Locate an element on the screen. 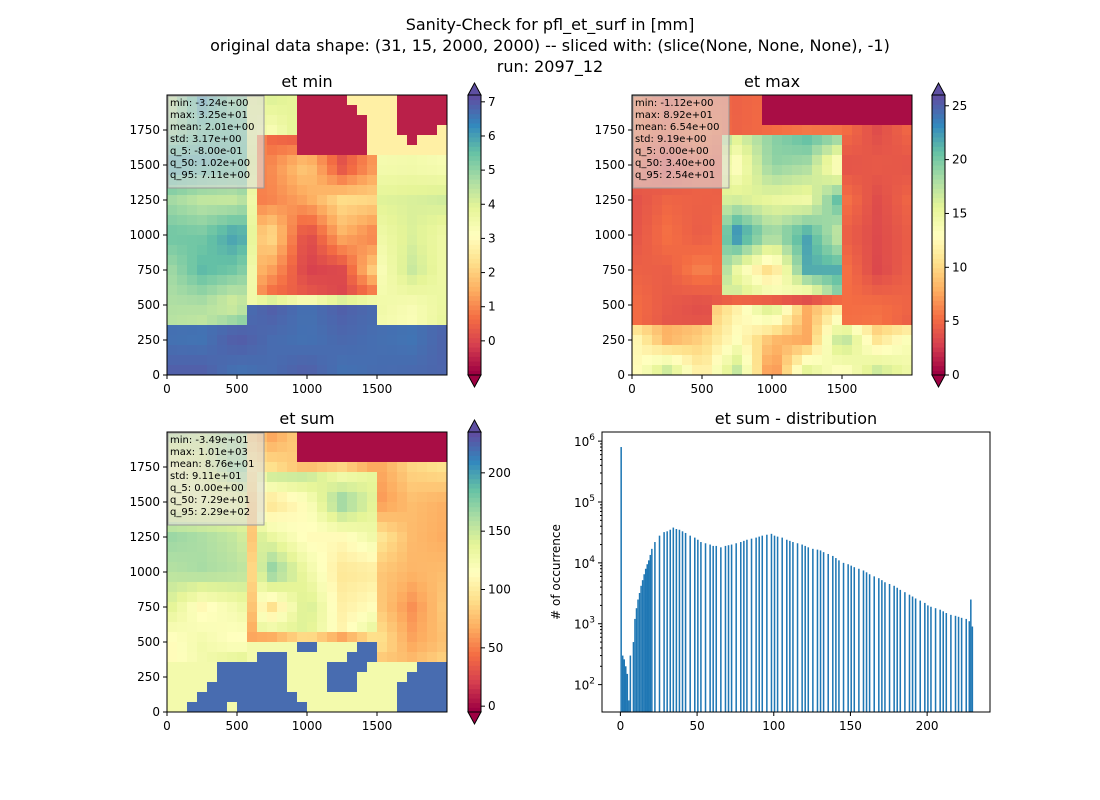 Image resolution: width=1100 pixels, height=800 pixels. y-tick-label: 750 is located at coordinates (148, 607).